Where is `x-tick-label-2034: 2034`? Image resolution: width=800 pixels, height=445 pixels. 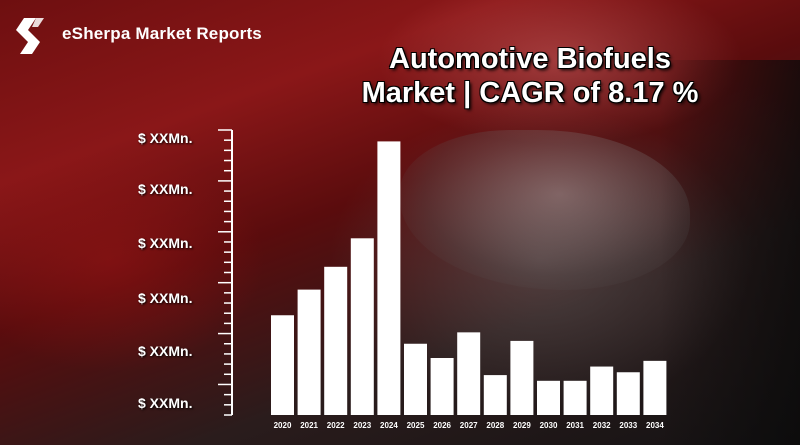 x-tick-label-2034: 2034 is located at coordinates (655, 425).